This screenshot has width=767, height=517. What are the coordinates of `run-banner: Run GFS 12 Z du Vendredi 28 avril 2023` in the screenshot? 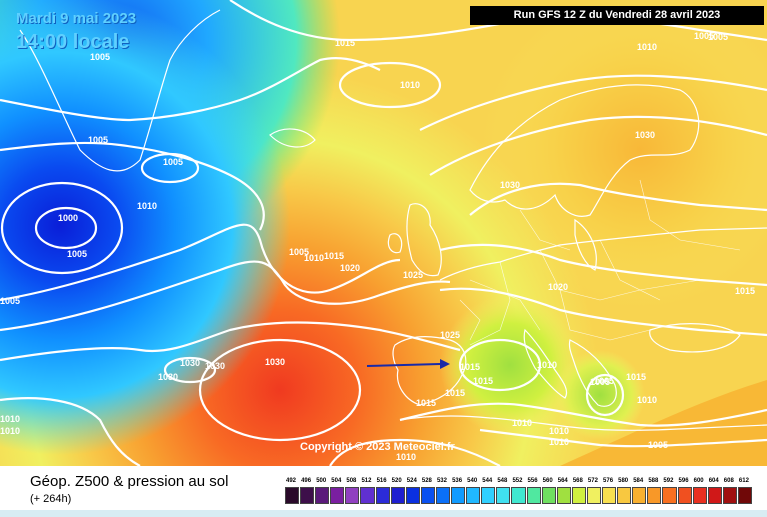 It's located at (617, 15).